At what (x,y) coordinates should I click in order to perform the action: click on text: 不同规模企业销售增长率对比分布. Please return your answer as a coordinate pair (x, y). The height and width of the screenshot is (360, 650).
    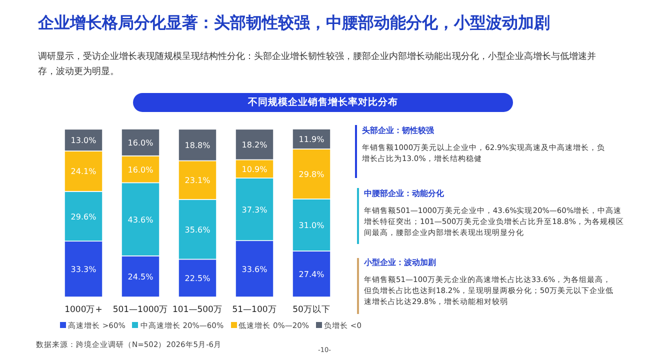
    Looking at the image, I should click on (323, 102).